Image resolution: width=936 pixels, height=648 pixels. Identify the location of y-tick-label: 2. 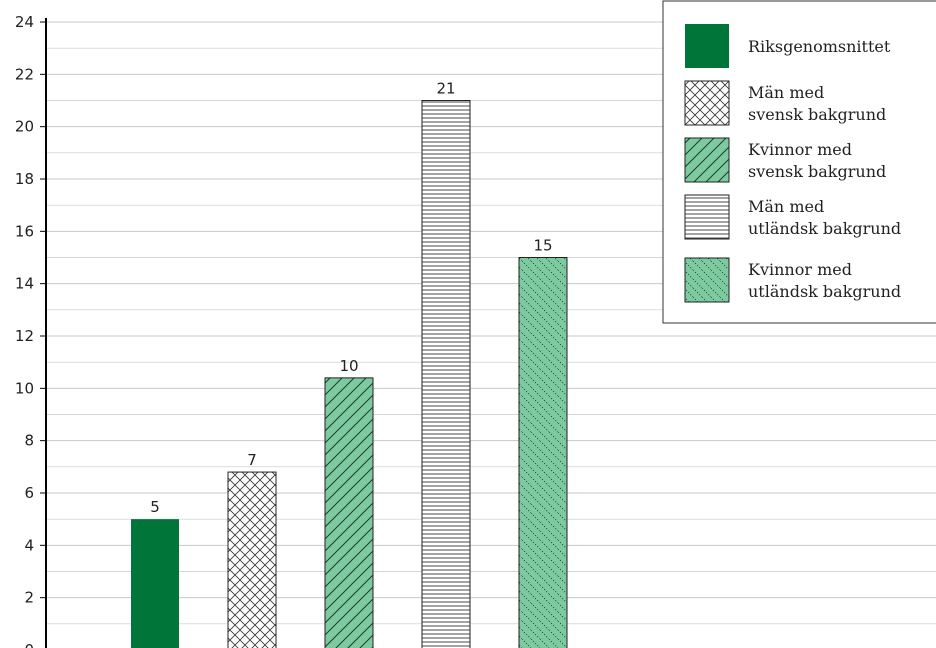
(29, 598).